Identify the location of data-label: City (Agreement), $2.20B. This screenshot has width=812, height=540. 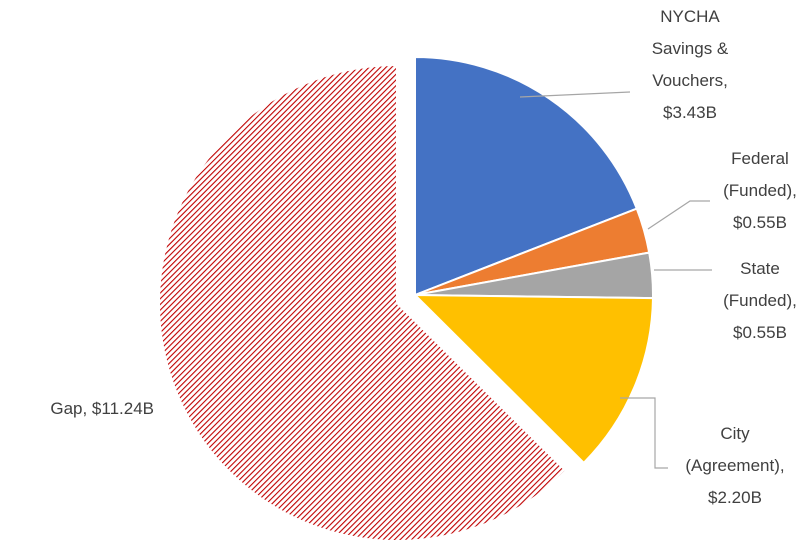
(734, 465).